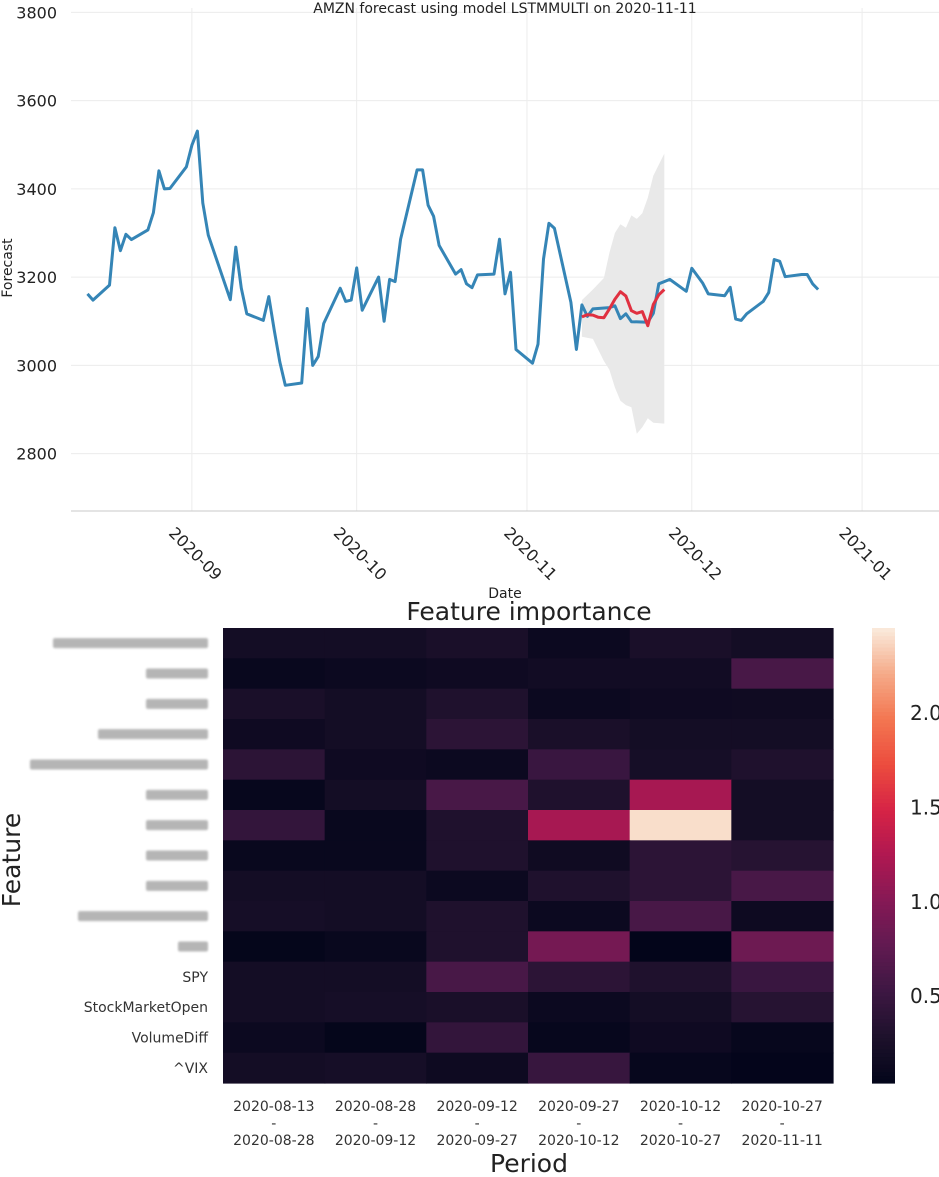 This screenshot has height=1177, width=939. Describe the element at coordinates (623, 308) in the screenshot. I see `forecast-line` at that location.